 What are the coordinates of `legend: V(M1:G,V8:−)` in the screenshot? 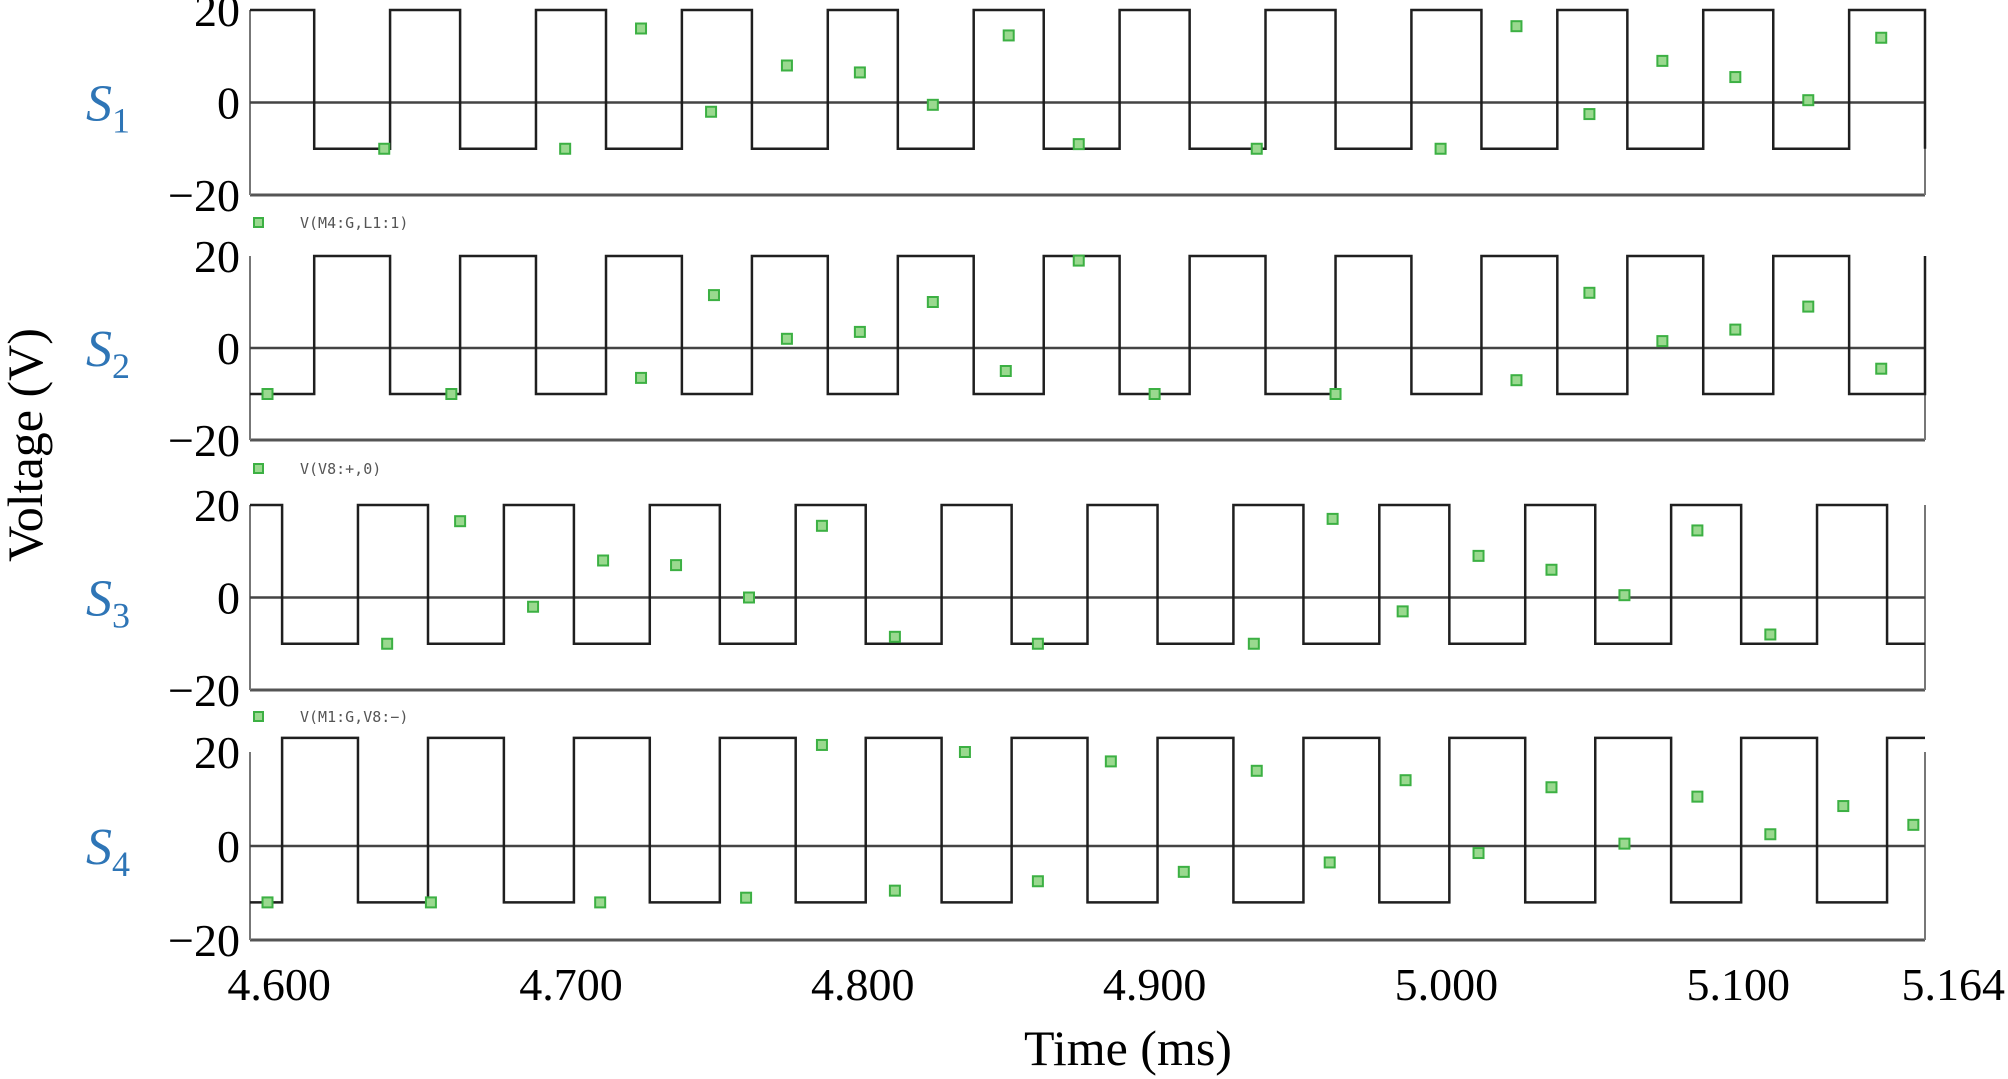 It's located at (330, 717).